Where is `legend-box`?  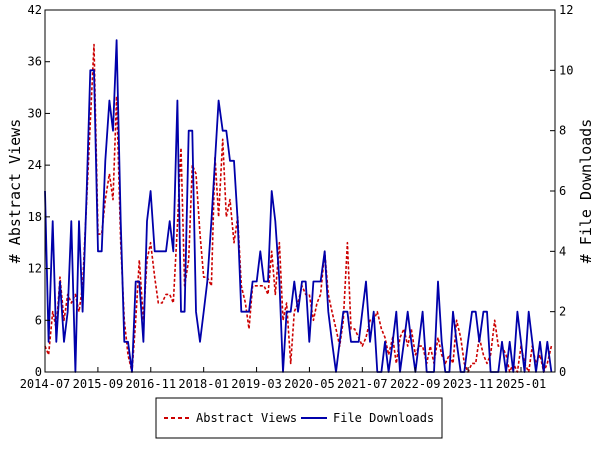
legend-box is located at coordinates (299, 418).